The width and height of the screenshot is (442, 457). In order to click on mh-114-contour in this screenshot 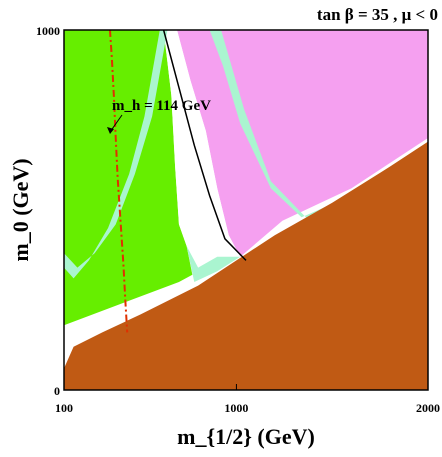, I will do `click(118, 181)`.